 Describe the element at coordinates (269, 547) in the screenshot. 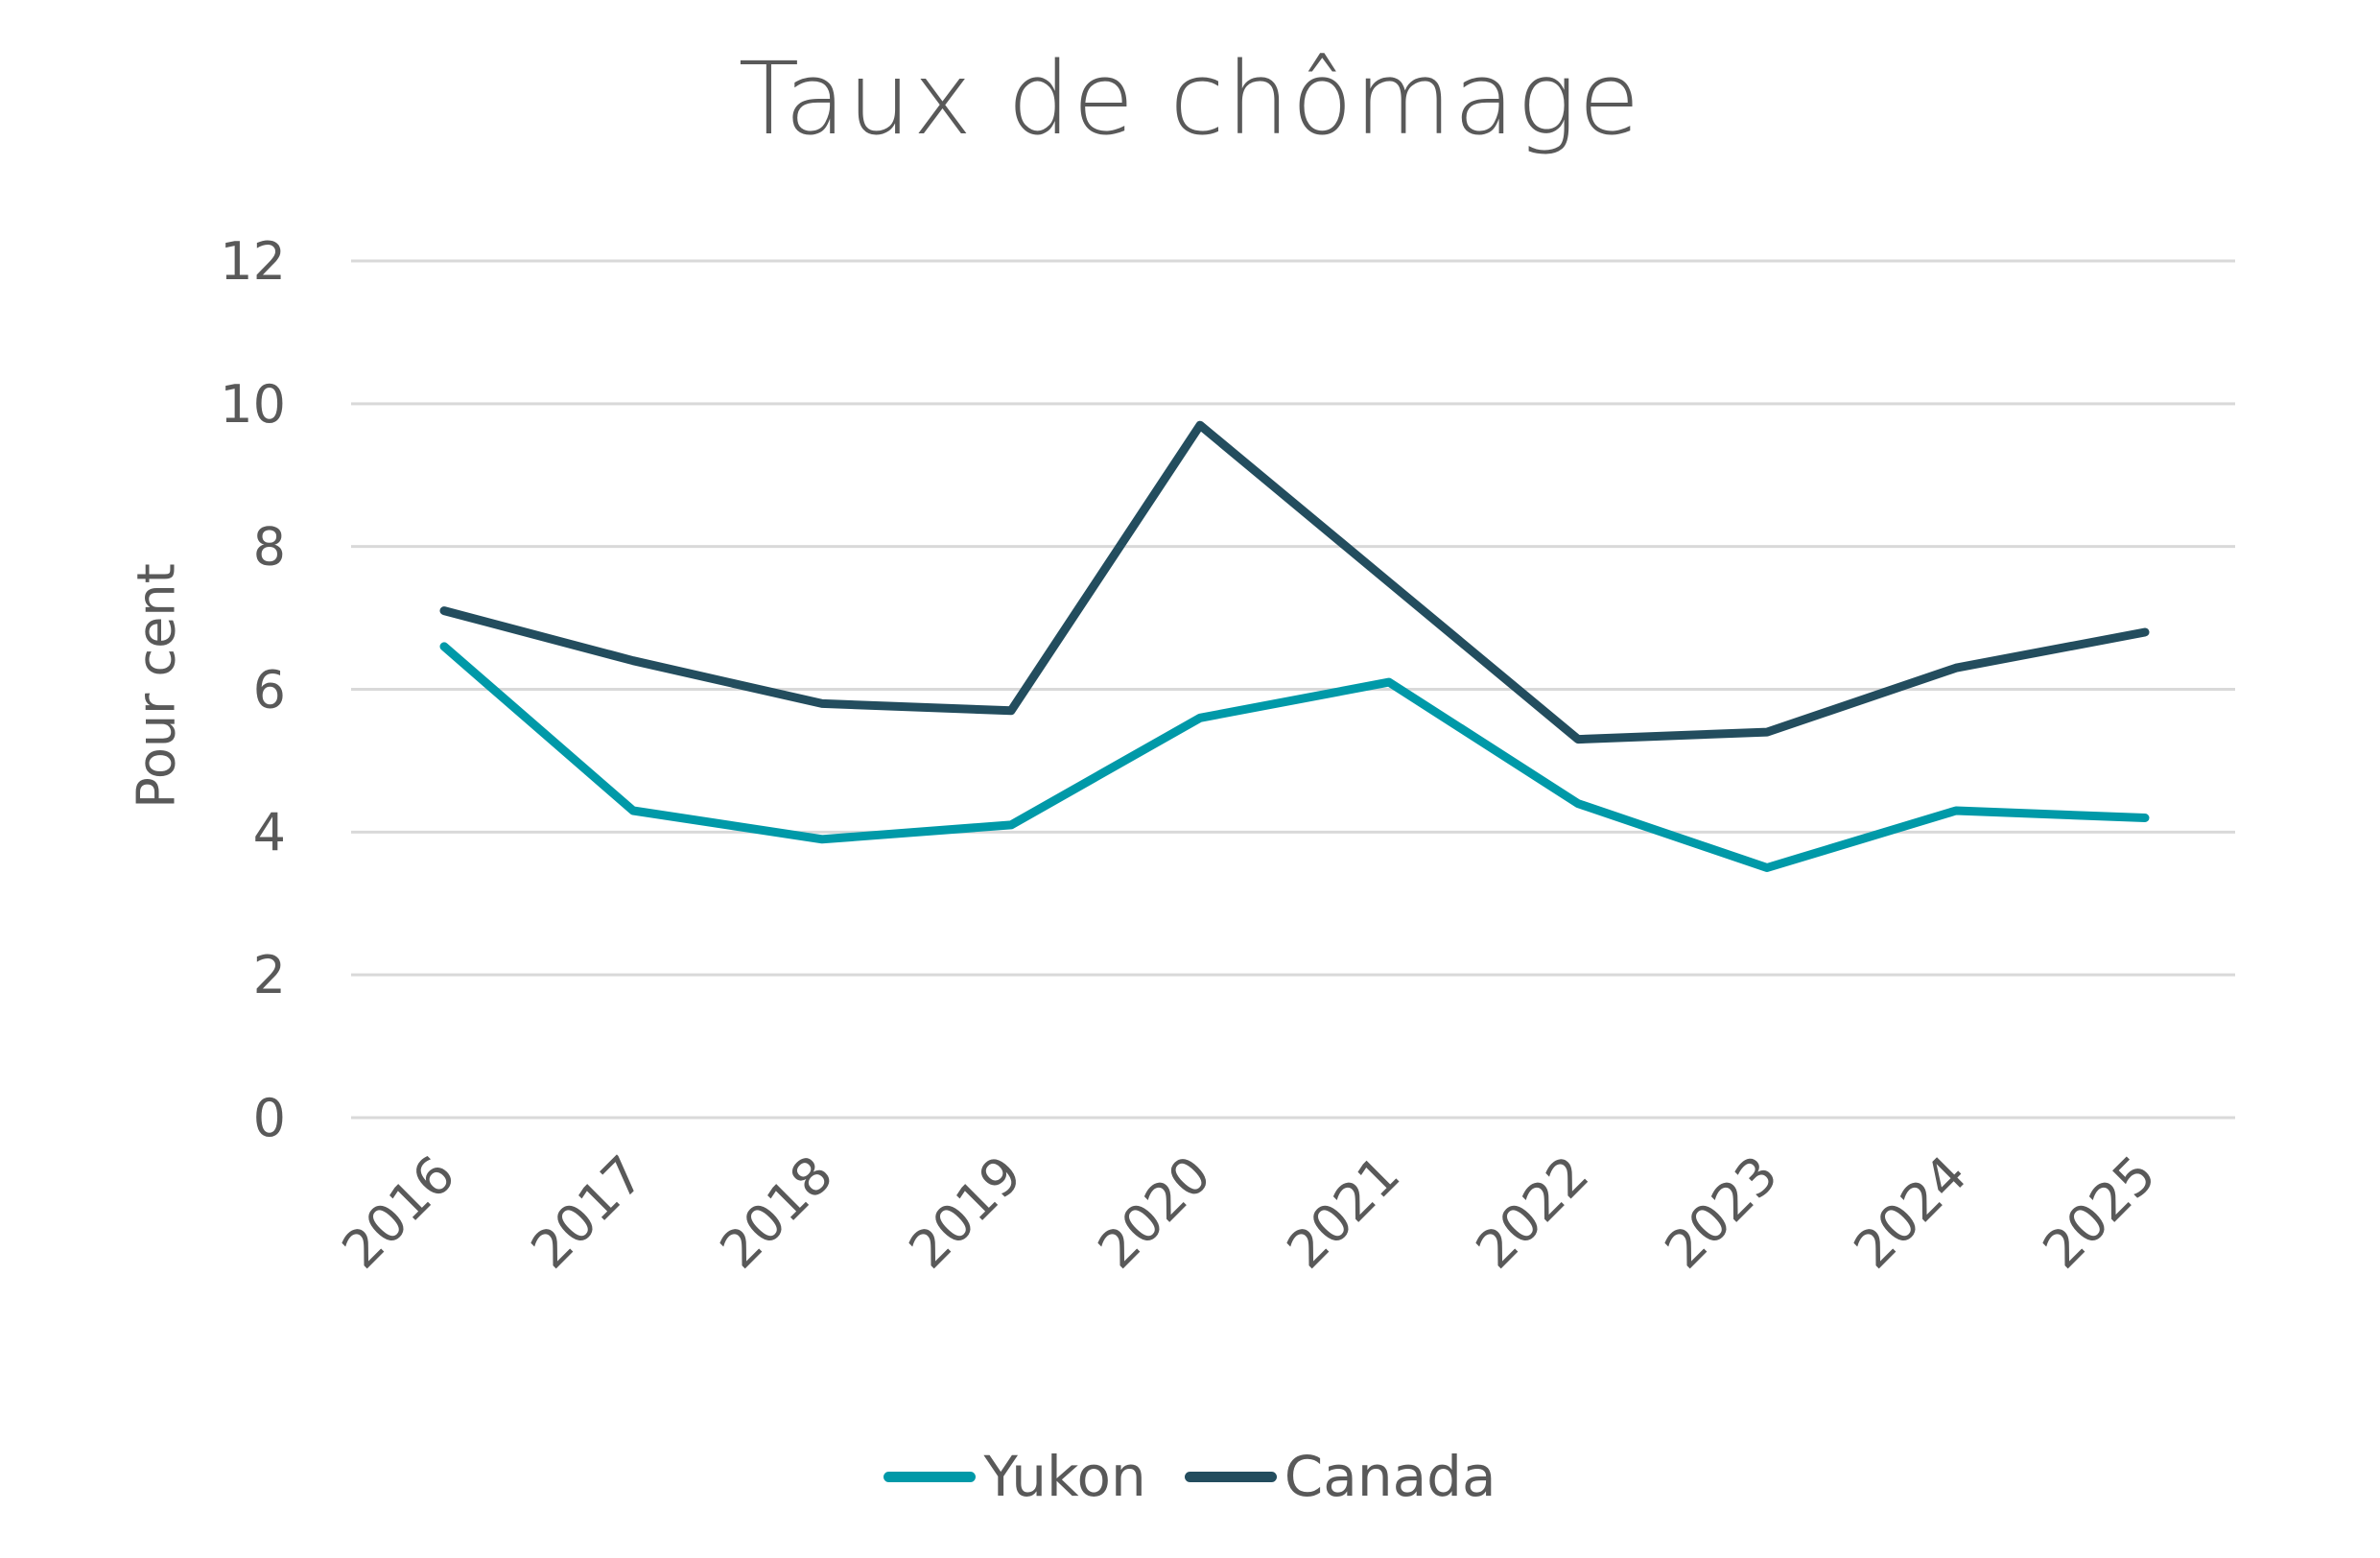

I see `y-tick-label: 8` at that location.